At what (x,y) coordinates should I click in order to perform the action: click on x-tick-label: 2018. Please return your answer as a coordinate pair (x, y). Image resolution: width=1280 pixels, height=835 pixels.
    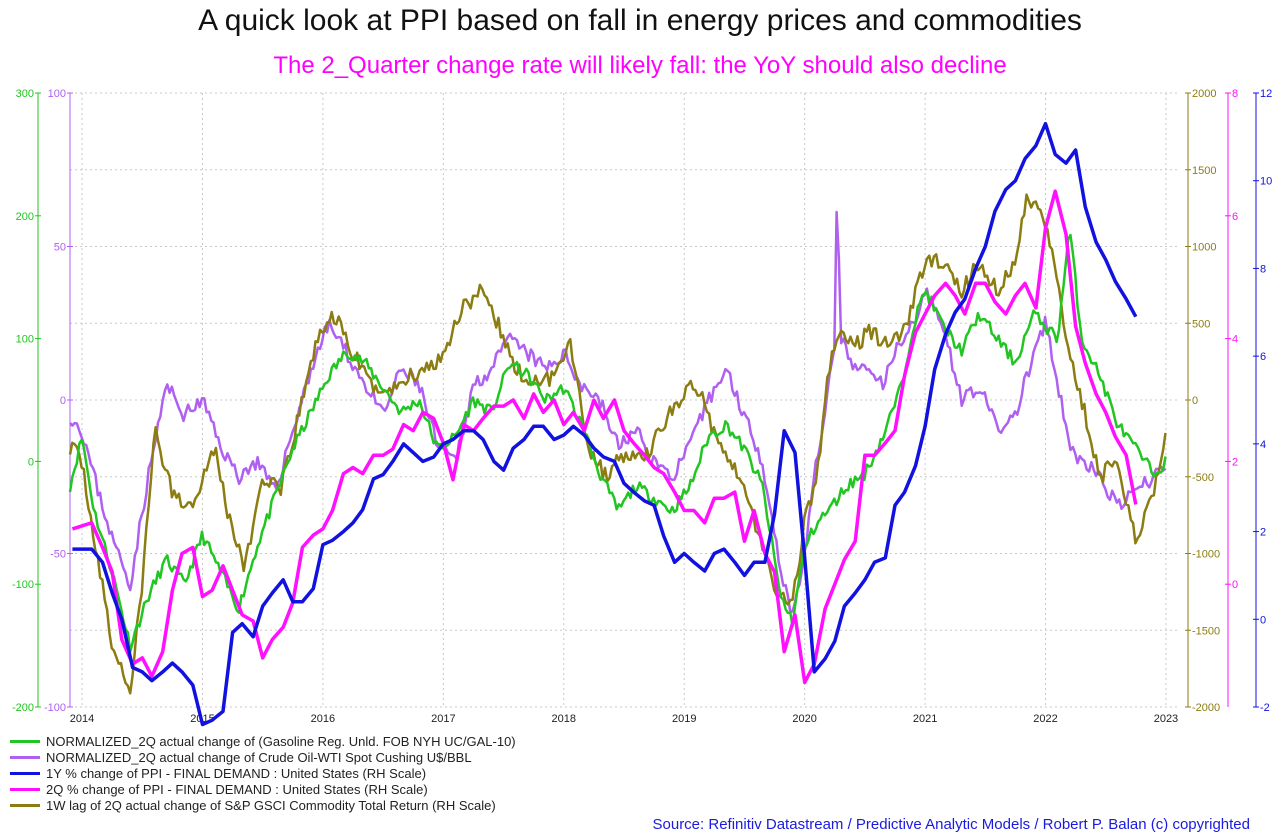
    Looking at the image, I should click on (564, 719).